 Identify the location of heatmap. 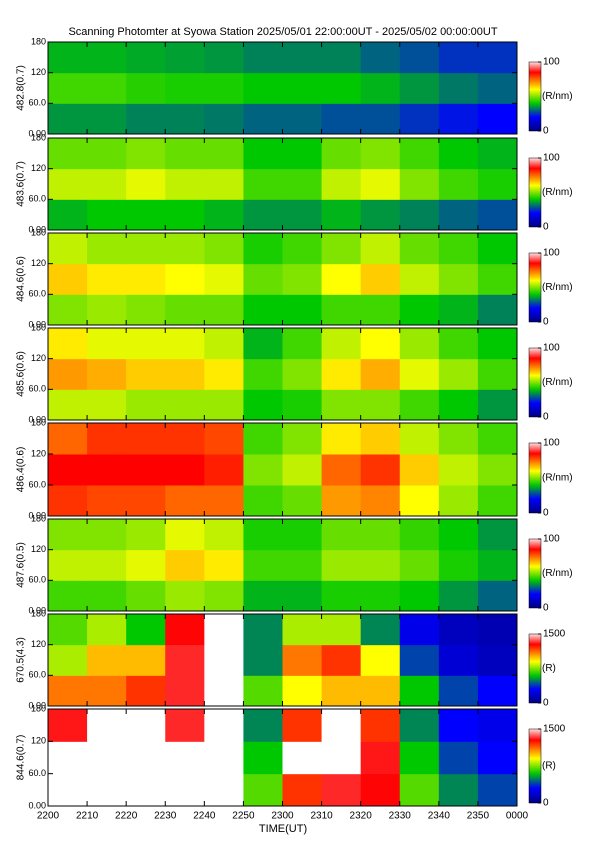
(283, 470).